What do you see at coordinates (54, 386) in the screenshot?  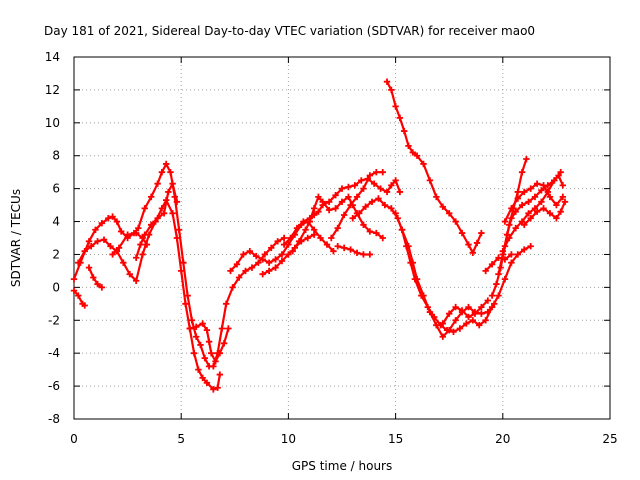 I see `y-tick-label: -6` at bounding box center [54, 386].